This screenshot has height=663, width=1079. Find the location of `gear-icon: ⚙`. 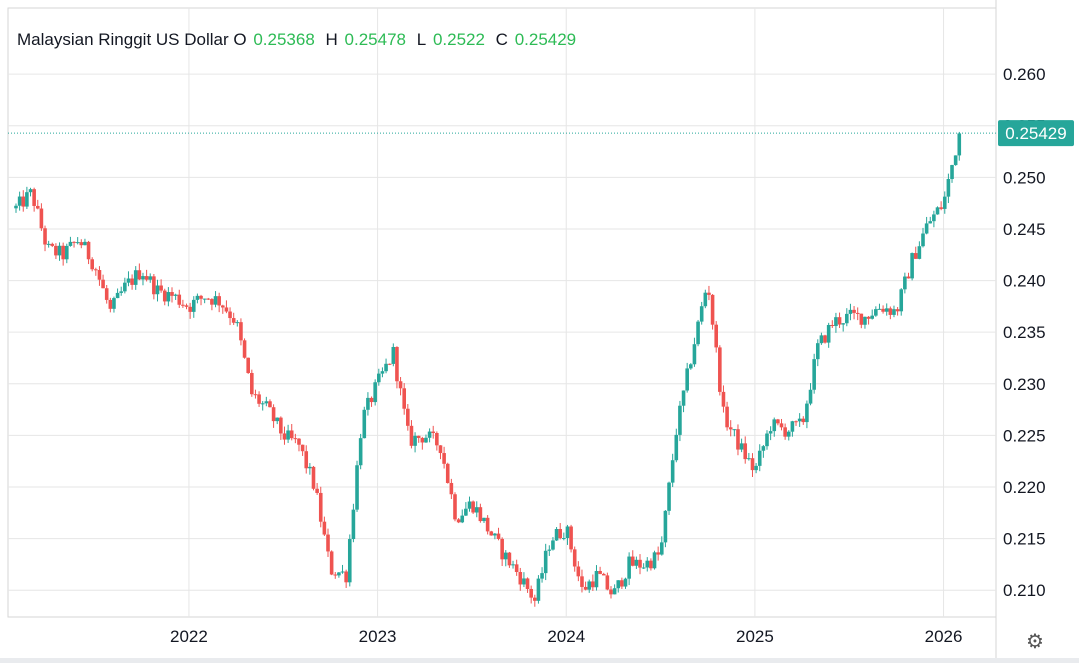

gear-icon: ⚙ is located at coordinates (1035, 642).